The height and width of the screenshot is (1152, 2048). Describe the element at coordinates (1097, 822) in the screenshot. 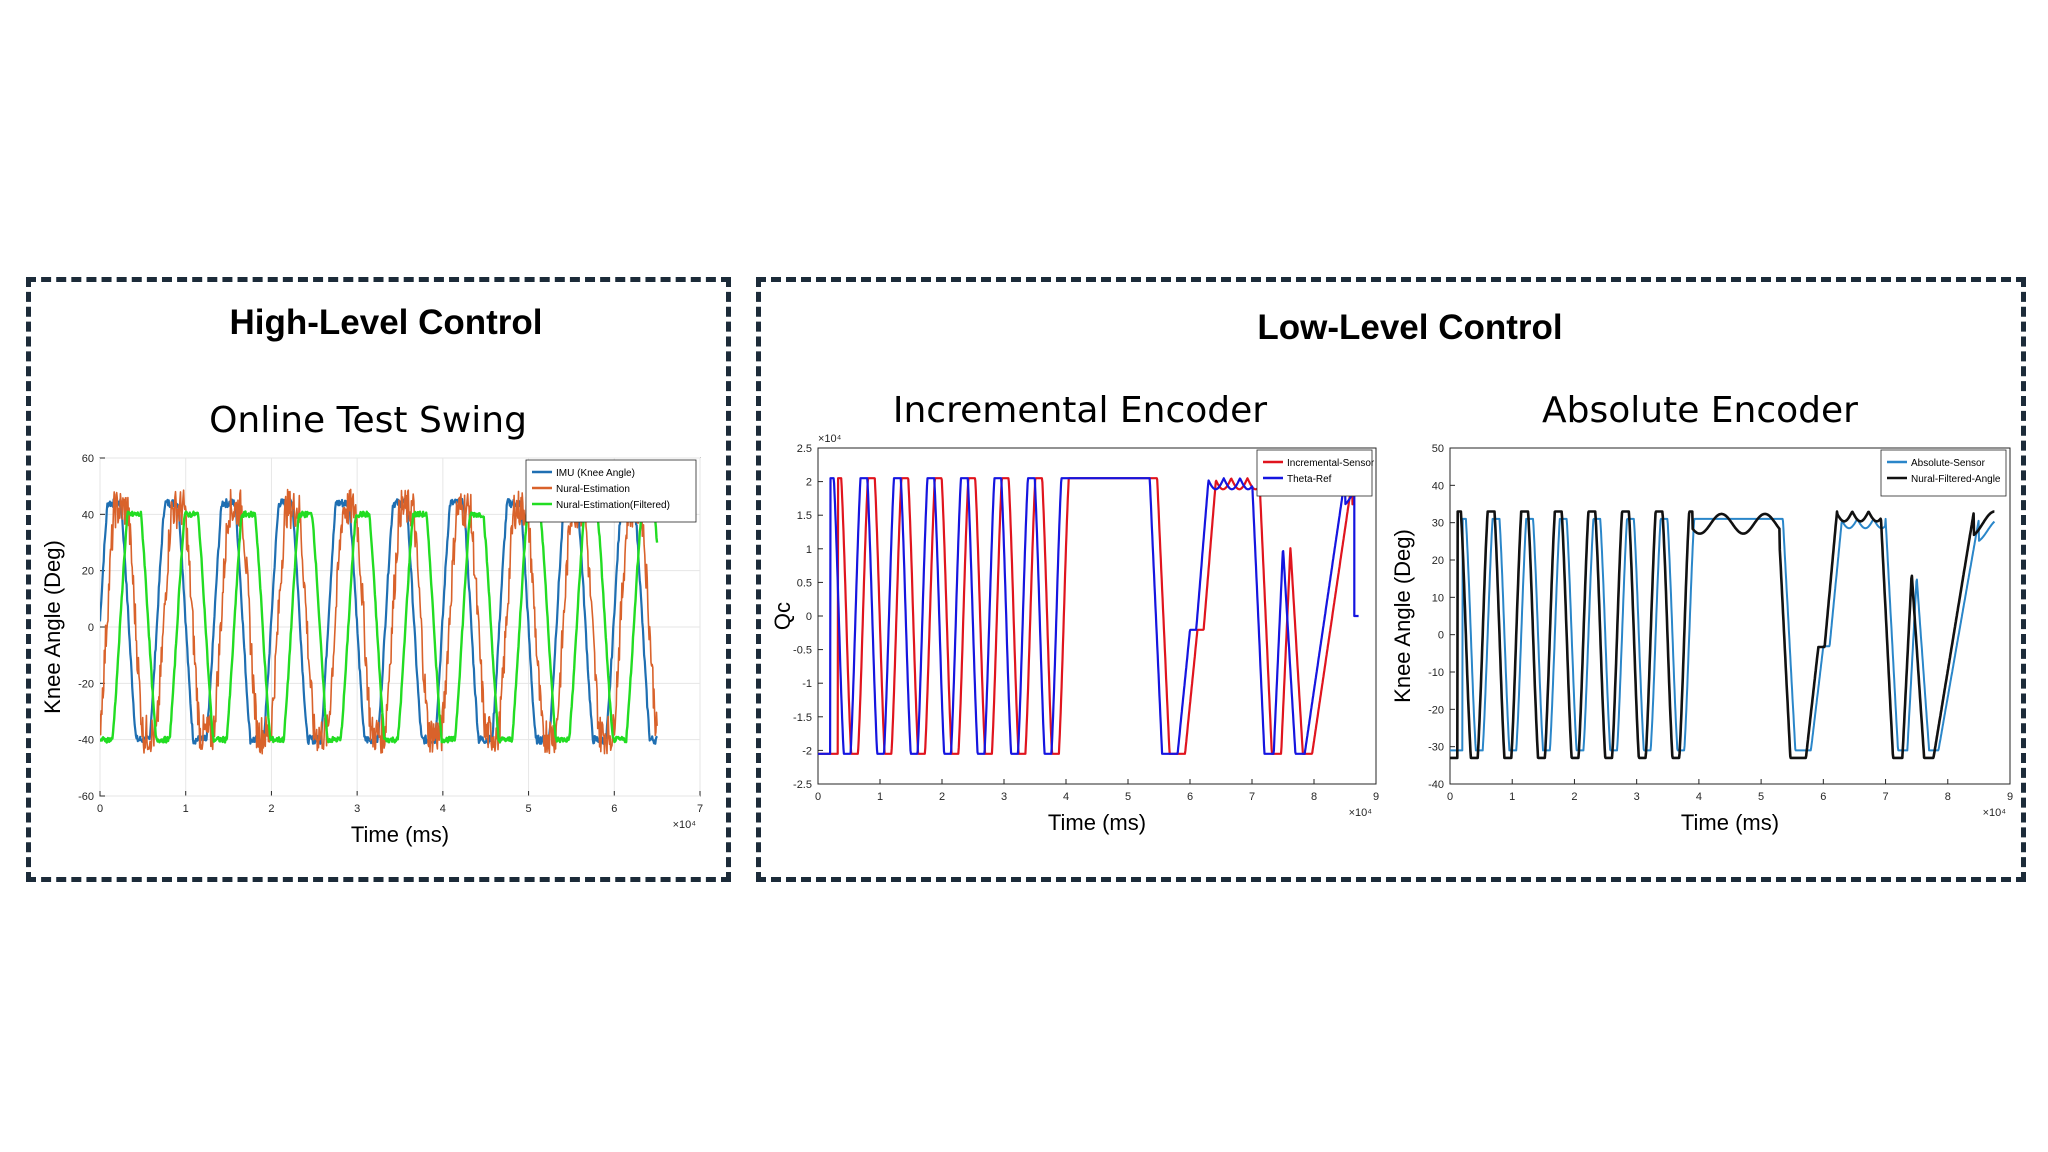

I see `chart2-xlabel: Time (ms)` at that location.